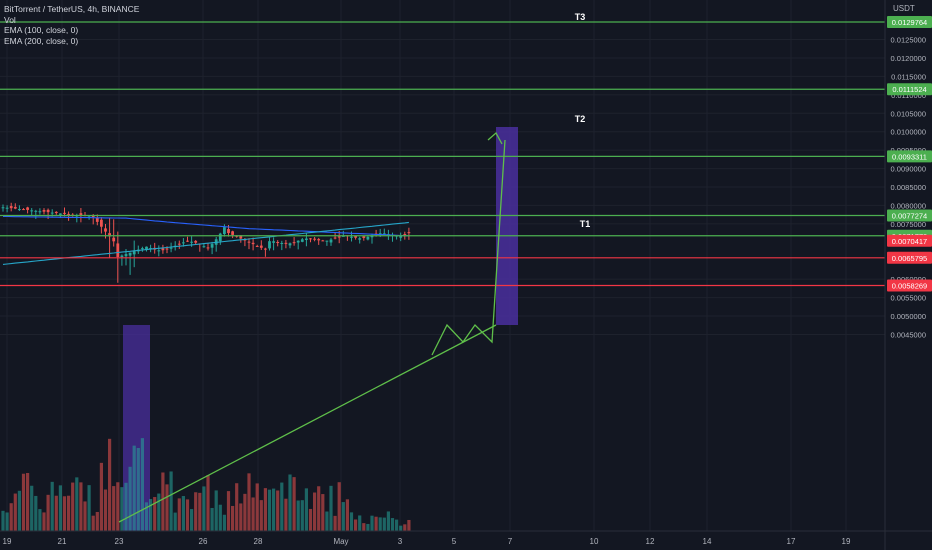  I want to click on time-tick-label: May, so click(340, 541).